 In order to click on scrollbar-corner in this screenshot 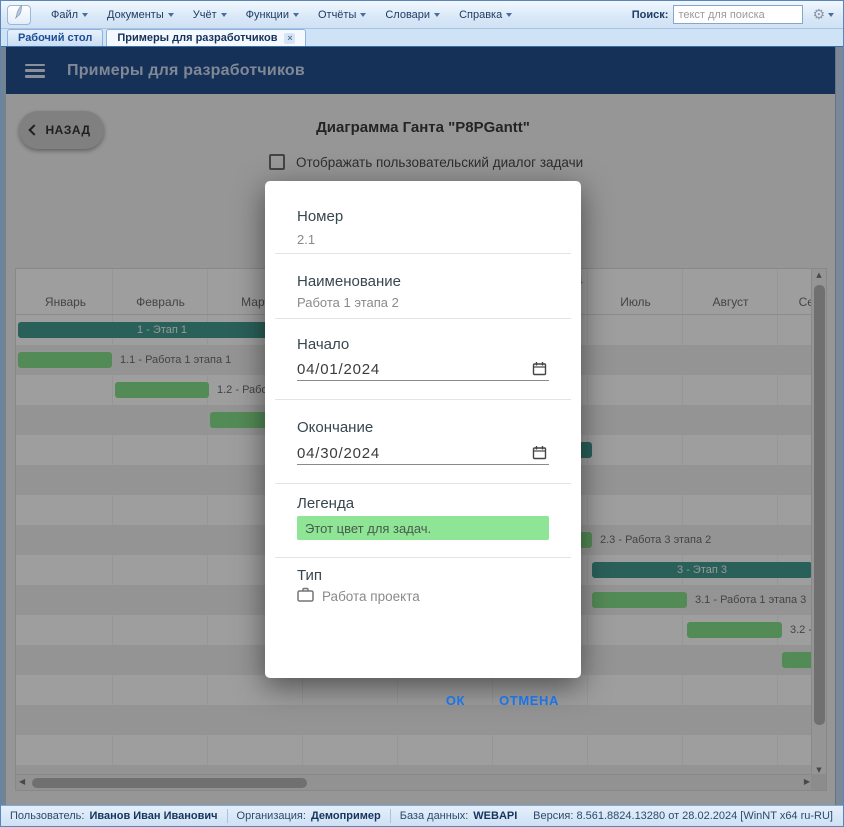, I will do `click(818, 782)`.